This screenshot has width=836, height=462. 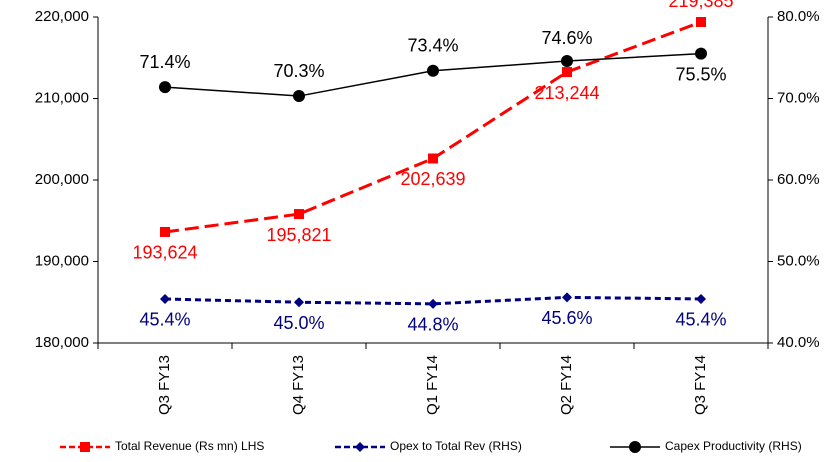 What do you see at coordinates (298, 323) in the screenshot?
I see `data-label: 45.0%` at bounding box center [298, 323].